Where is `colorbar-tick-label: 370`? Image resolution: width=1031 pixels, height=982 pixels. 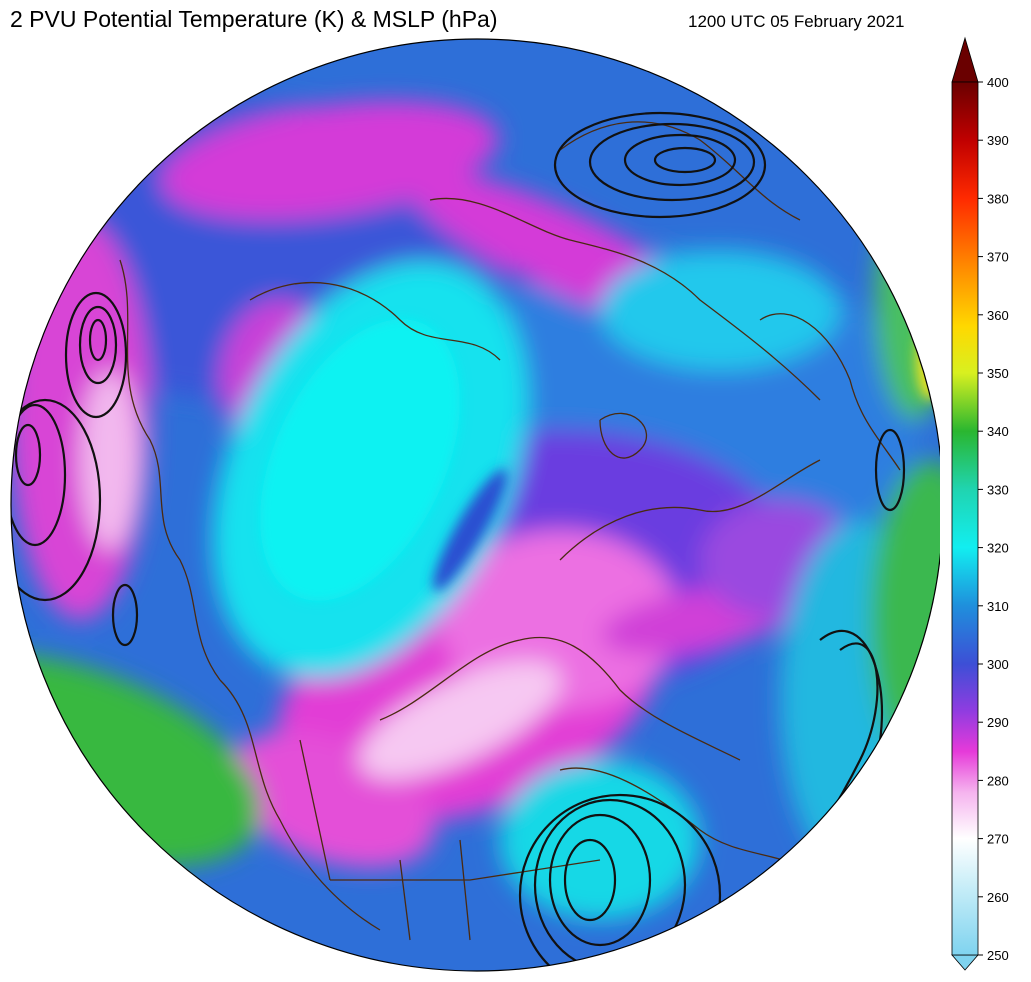 colorbar-tick-label: 370 is located at coordinates (998, 257).